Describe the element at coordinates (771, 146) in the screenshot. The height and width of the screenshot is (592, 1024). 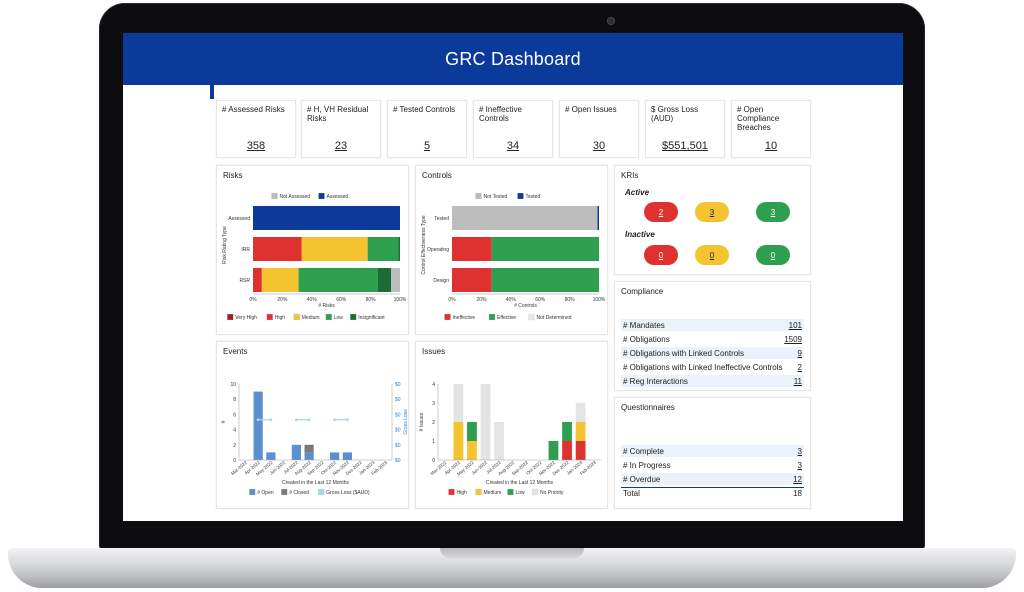
I see `kpi-value: 10` at that location.